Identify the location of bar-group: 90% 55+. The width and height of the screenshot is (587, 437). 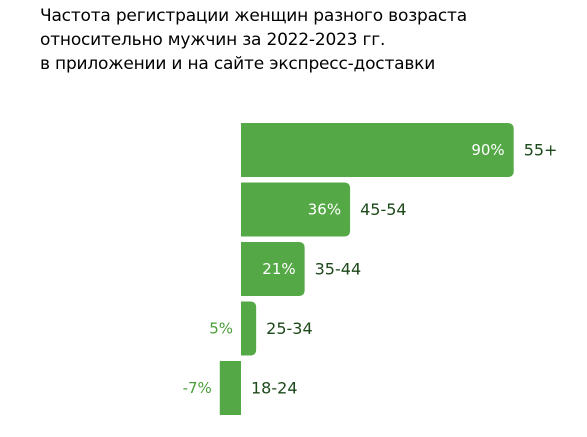
(399, 150).